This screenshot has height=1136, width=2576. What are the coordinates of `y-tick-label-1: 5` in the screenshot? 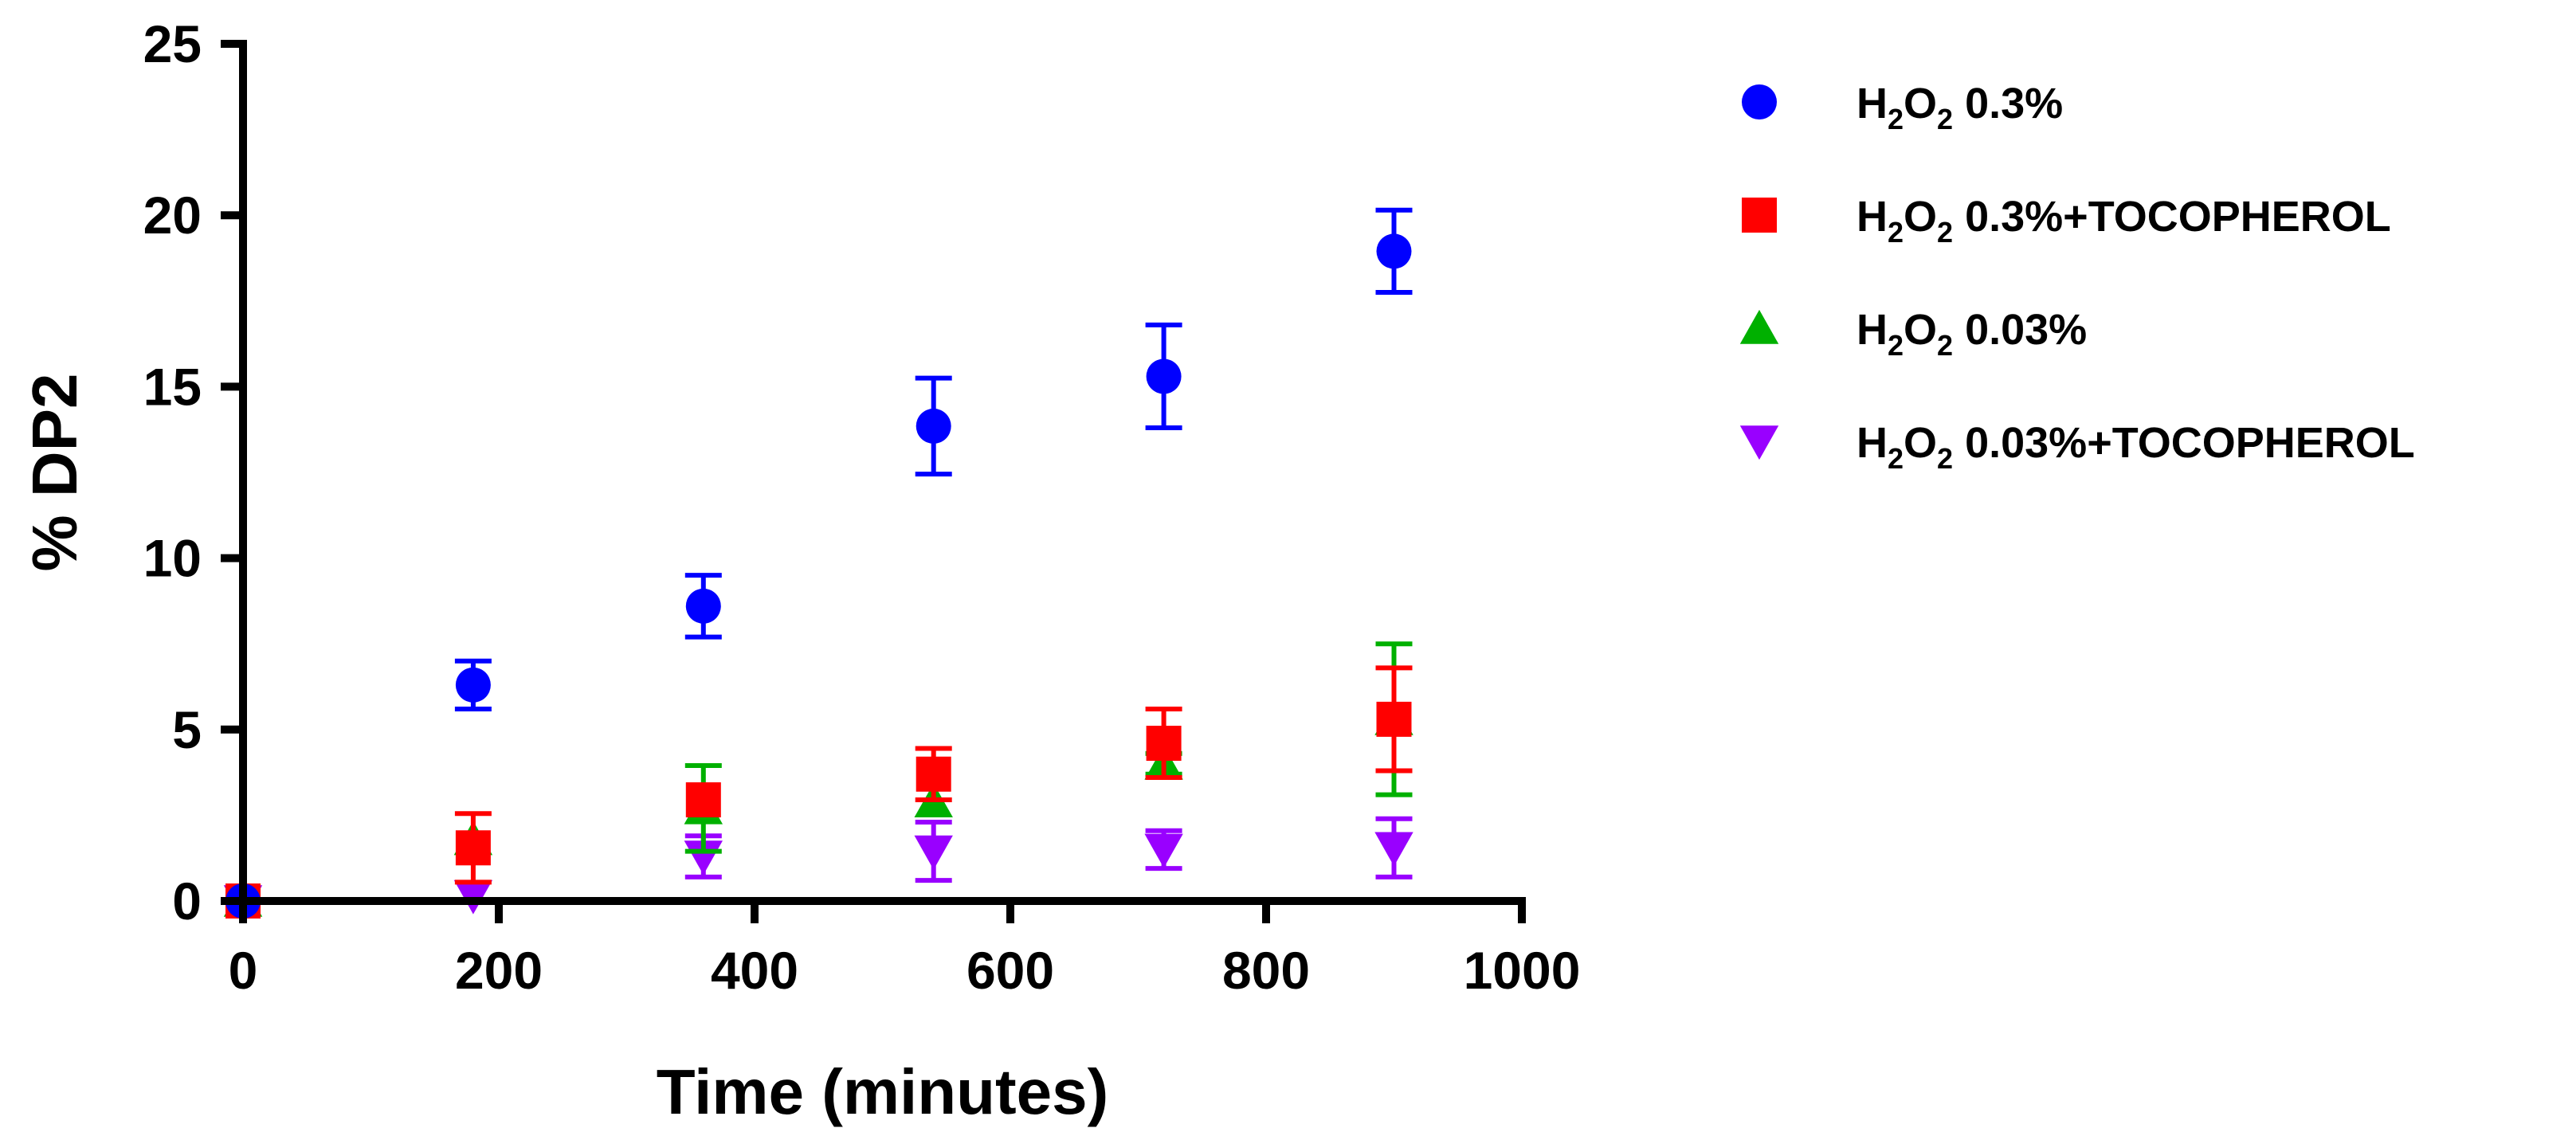 It's located at (187, 729).